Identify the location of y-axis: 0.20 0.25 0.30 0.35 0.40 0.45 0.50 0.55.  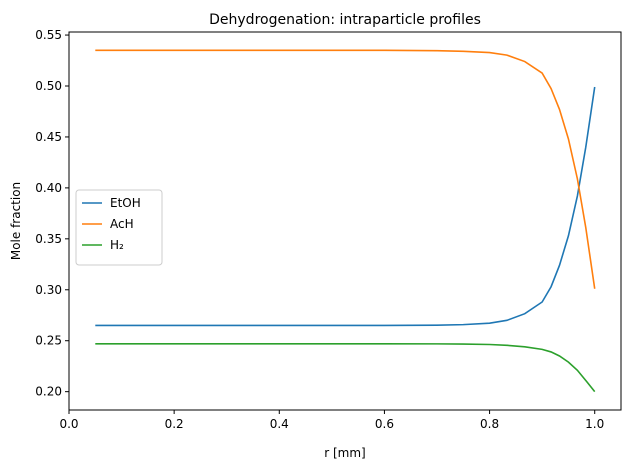
(52, 213).